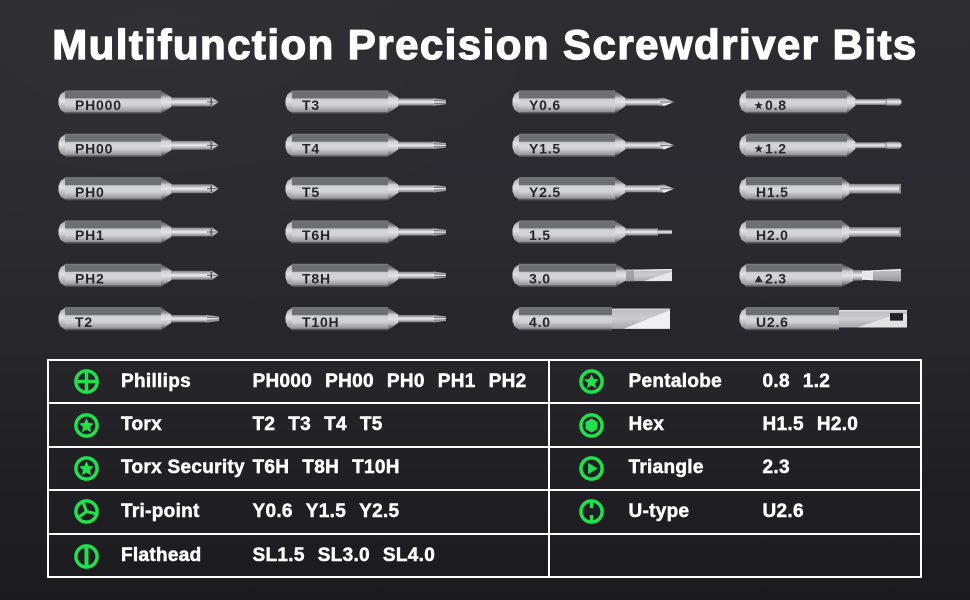 This screenshot has height=600, width=970. What do you see at coordinates (311, 192) in the screenshot?
I see `svg-text: T5` at bounding box center [311, 192].